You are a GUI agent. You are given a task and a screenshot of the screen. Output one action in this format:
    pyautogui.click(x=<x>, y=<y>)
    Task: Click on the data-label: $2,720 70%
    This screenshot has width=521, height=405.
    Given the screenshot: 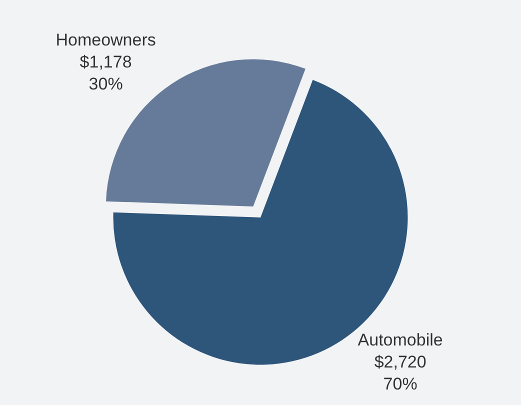 What is the action you would take?
    pyautogui.click(x=400, y=373)
    